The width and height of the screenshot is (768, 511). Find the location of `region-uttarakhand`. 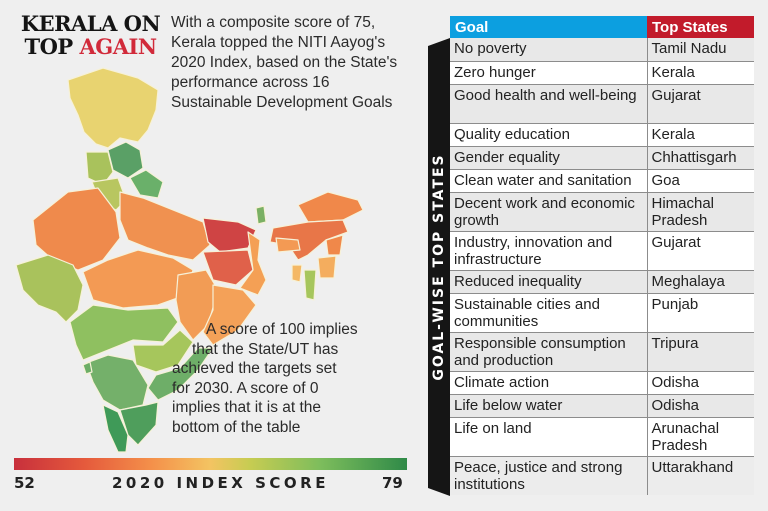

region-uttarakhand is located at coordinates (146, 184).